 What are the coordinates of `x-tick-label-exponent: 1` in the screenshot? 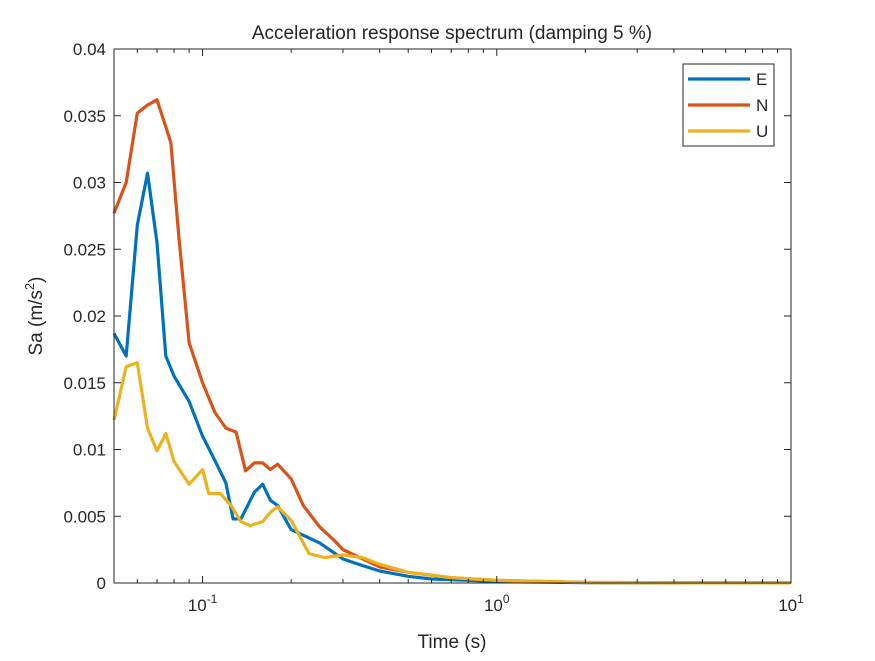 It's located at (800, 599).